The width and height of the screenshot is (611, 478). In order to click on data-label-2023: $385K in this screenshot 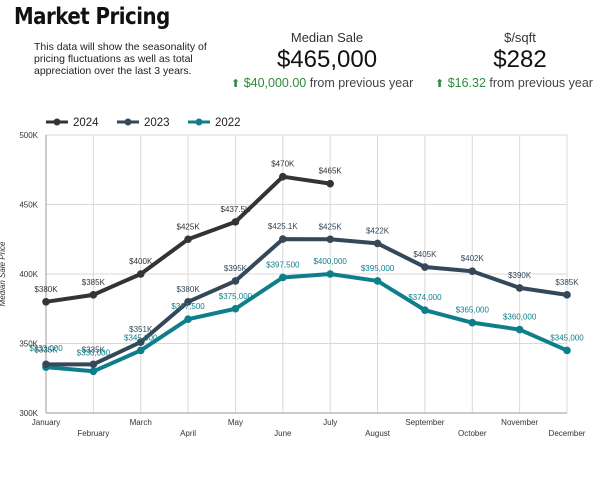, I will do `click(567, 282)`.